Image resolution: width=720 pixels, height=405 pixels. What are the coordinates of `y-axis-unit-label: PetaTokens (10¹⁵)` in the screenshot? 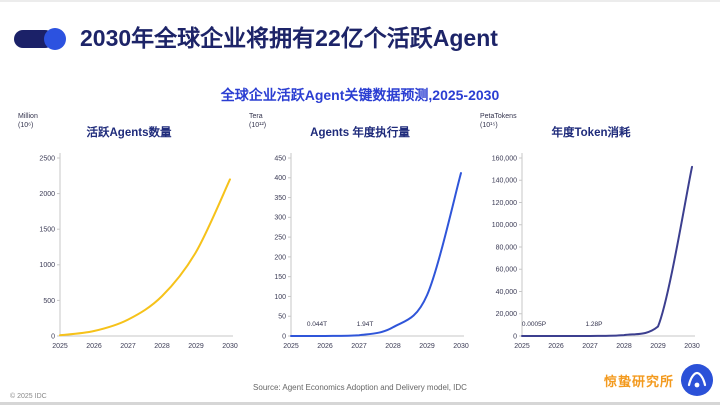 It's located at (498, 121).